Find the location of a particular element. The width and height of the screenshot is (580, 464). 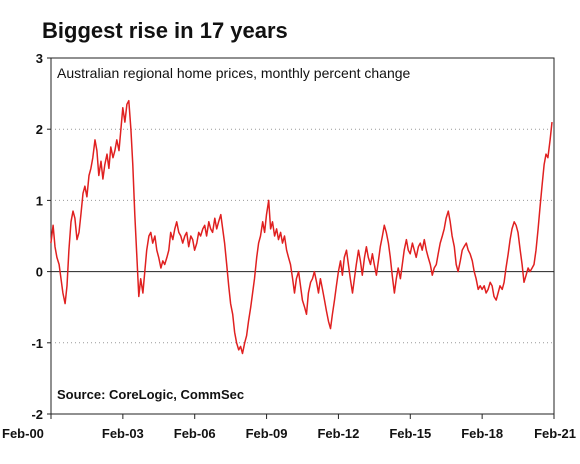

source-note: Source: CoreLogic, CommSec is located at coordinates (150, 394).